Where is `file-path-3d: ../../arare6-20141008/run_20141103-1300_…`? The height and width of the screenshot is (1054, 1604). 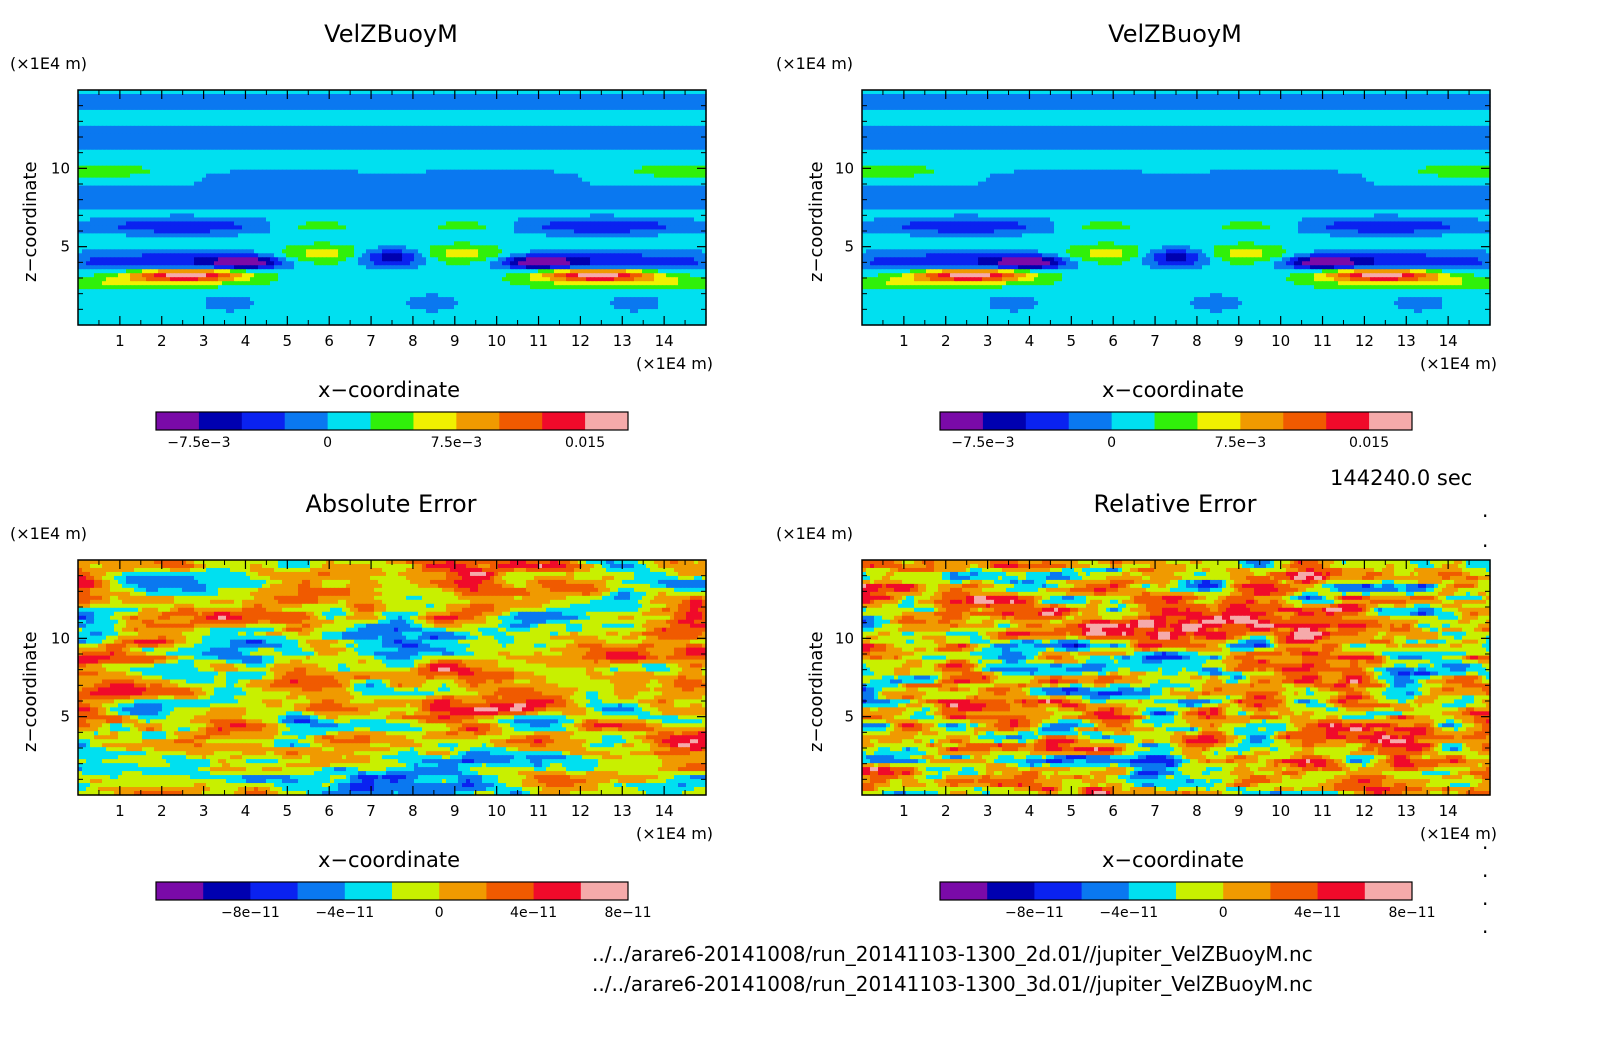 file-path-3d: ../../arare6-20141008/run_20141103-1300_… is located at coordinates (952, 984).